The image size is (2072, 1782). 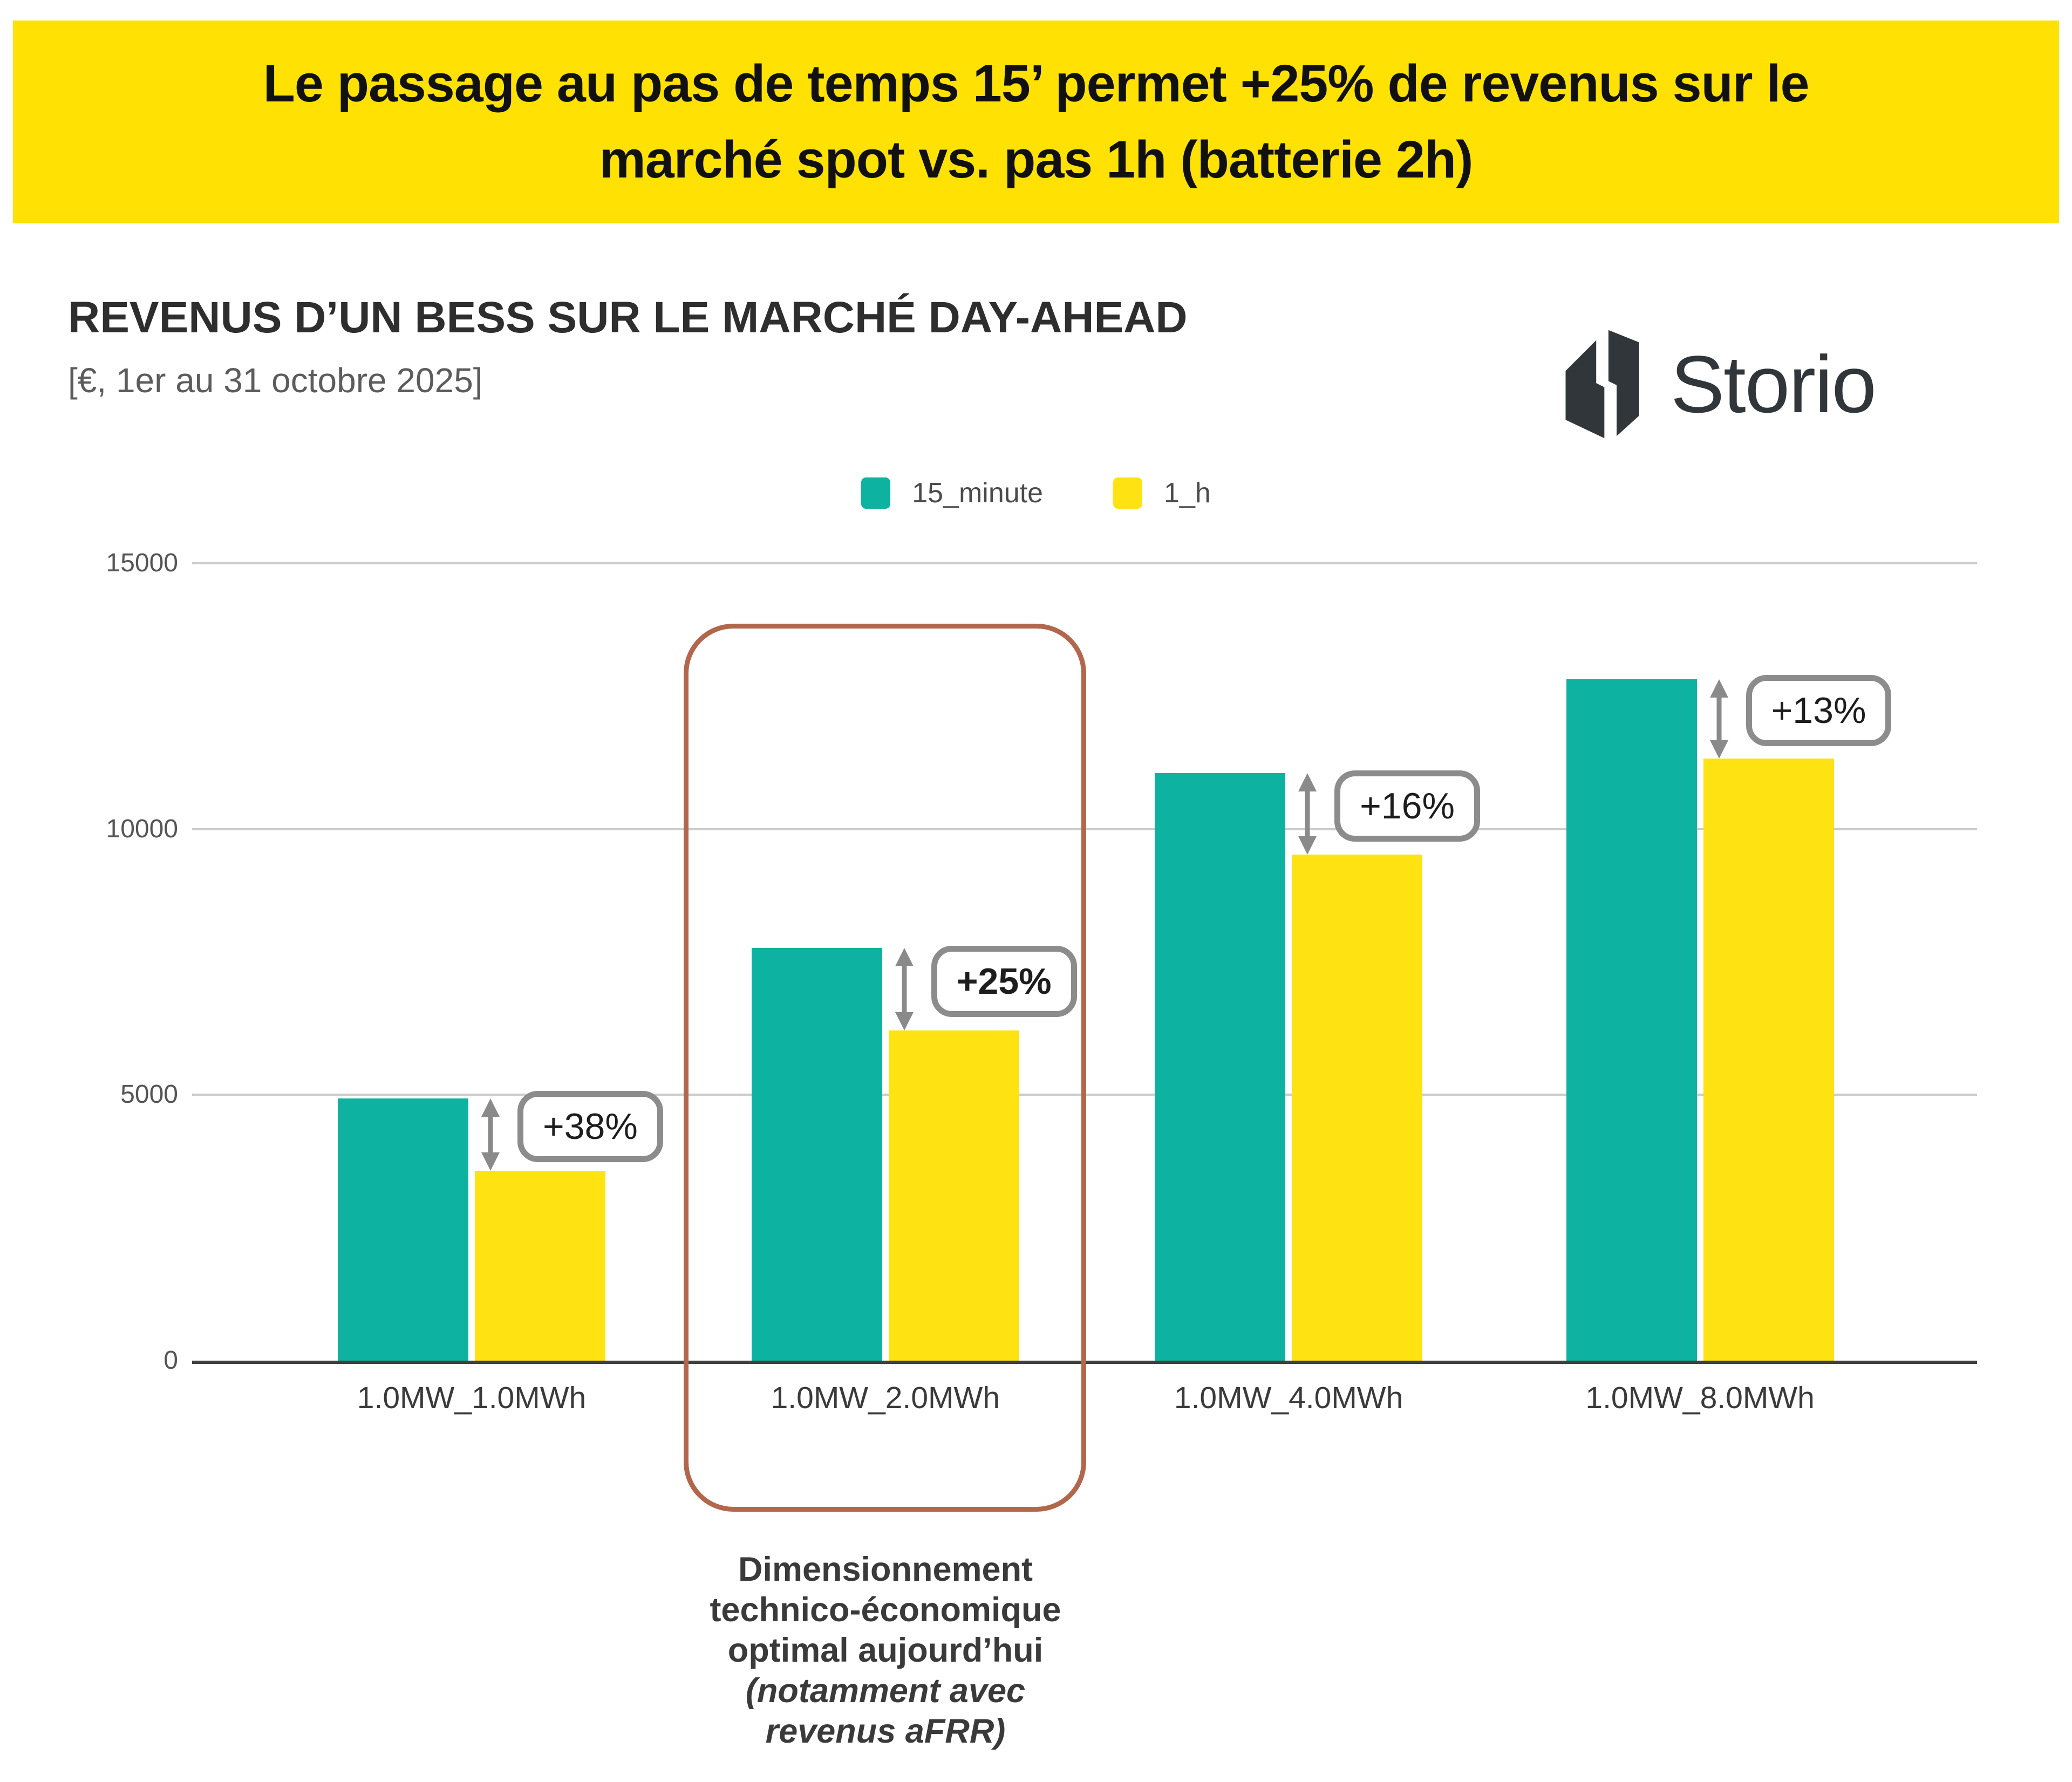 I want to click on annotation-line: Dimensionnement, so click(x=885, y=1569).